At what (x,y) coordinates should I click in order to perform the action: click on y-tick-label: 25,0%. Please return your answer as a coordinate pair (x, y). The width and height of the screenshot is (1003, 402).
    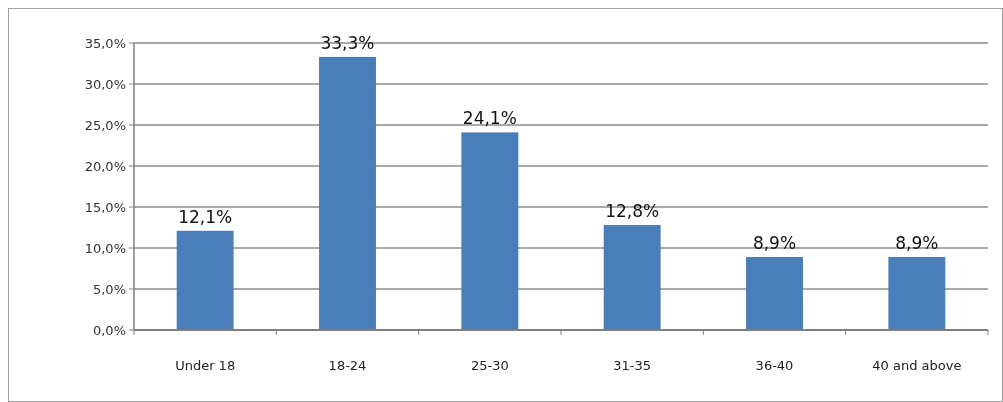
    Looking at the image, I should click on (105, 125).